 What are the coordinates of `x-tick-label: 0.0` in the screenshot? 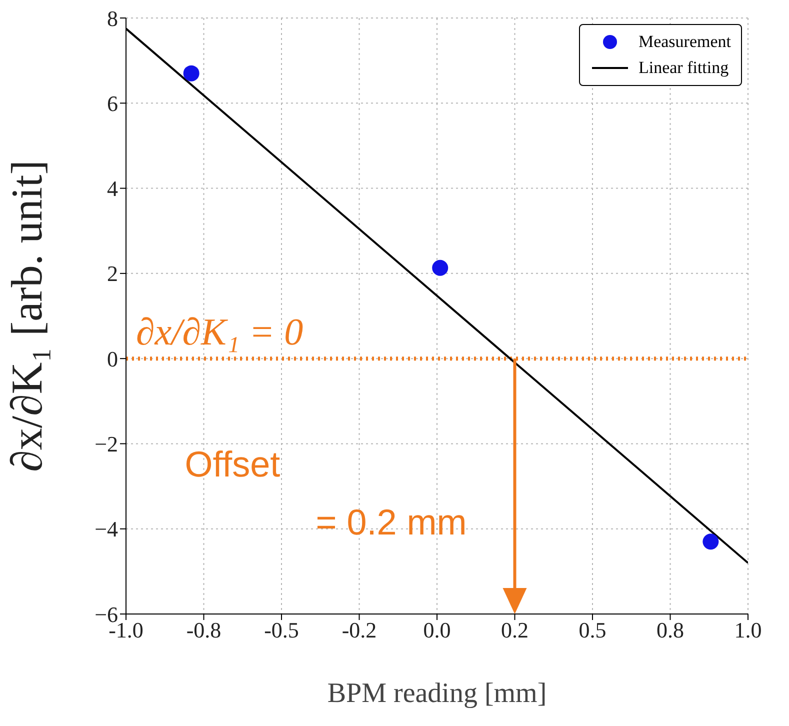 It's located at (437, 630).